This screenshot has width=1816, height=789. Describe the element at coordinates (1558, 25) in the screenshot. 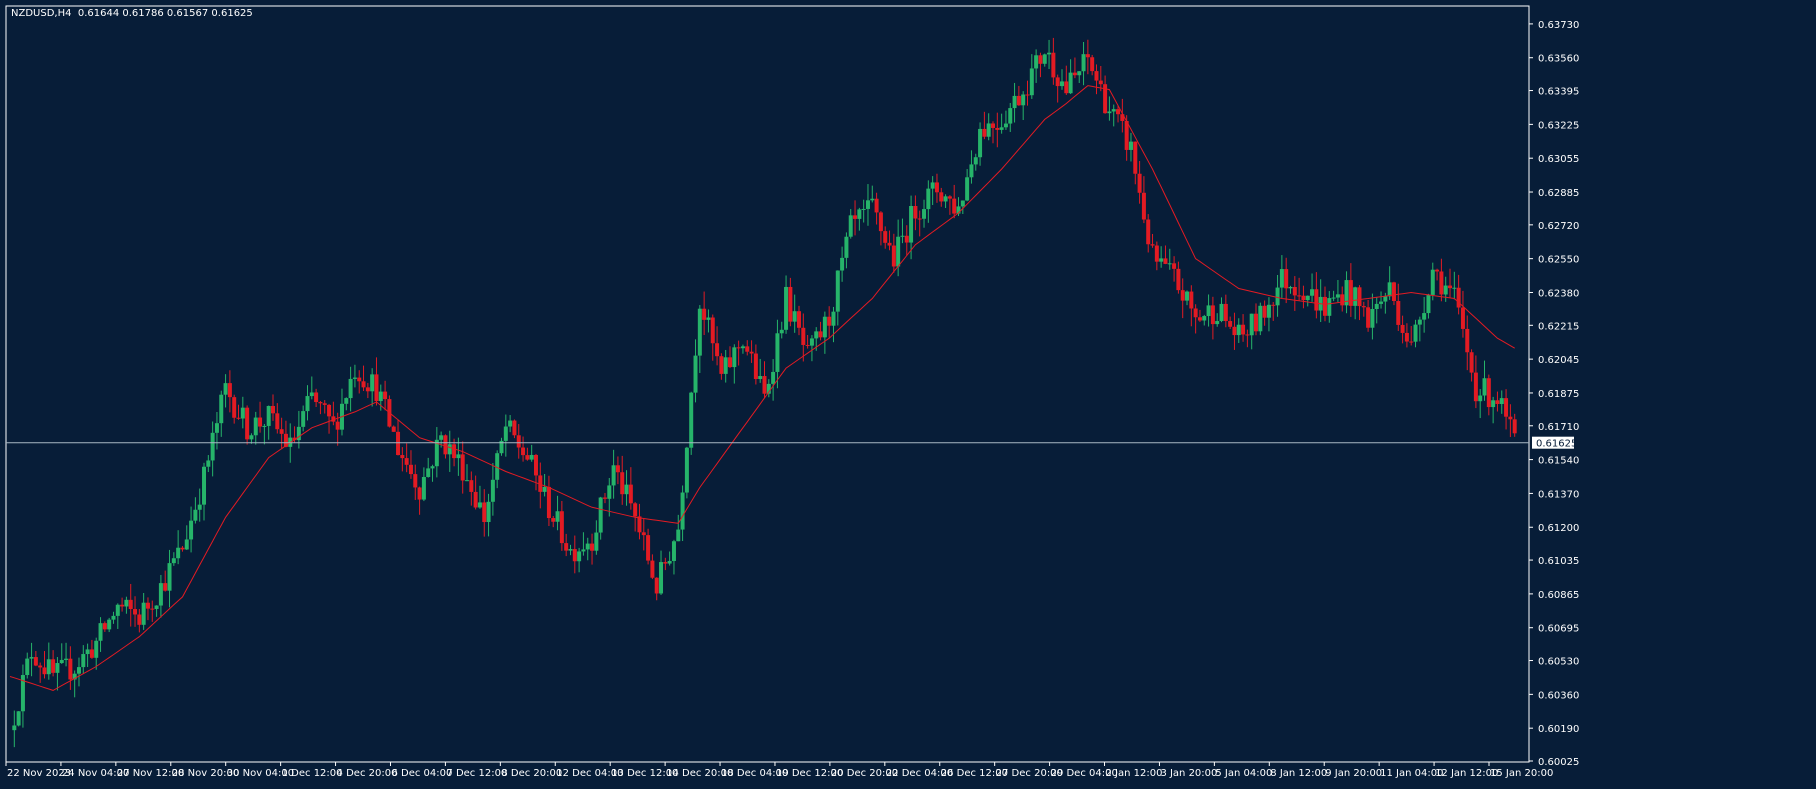

I see `y-tick-label: 0.63730` at that location.